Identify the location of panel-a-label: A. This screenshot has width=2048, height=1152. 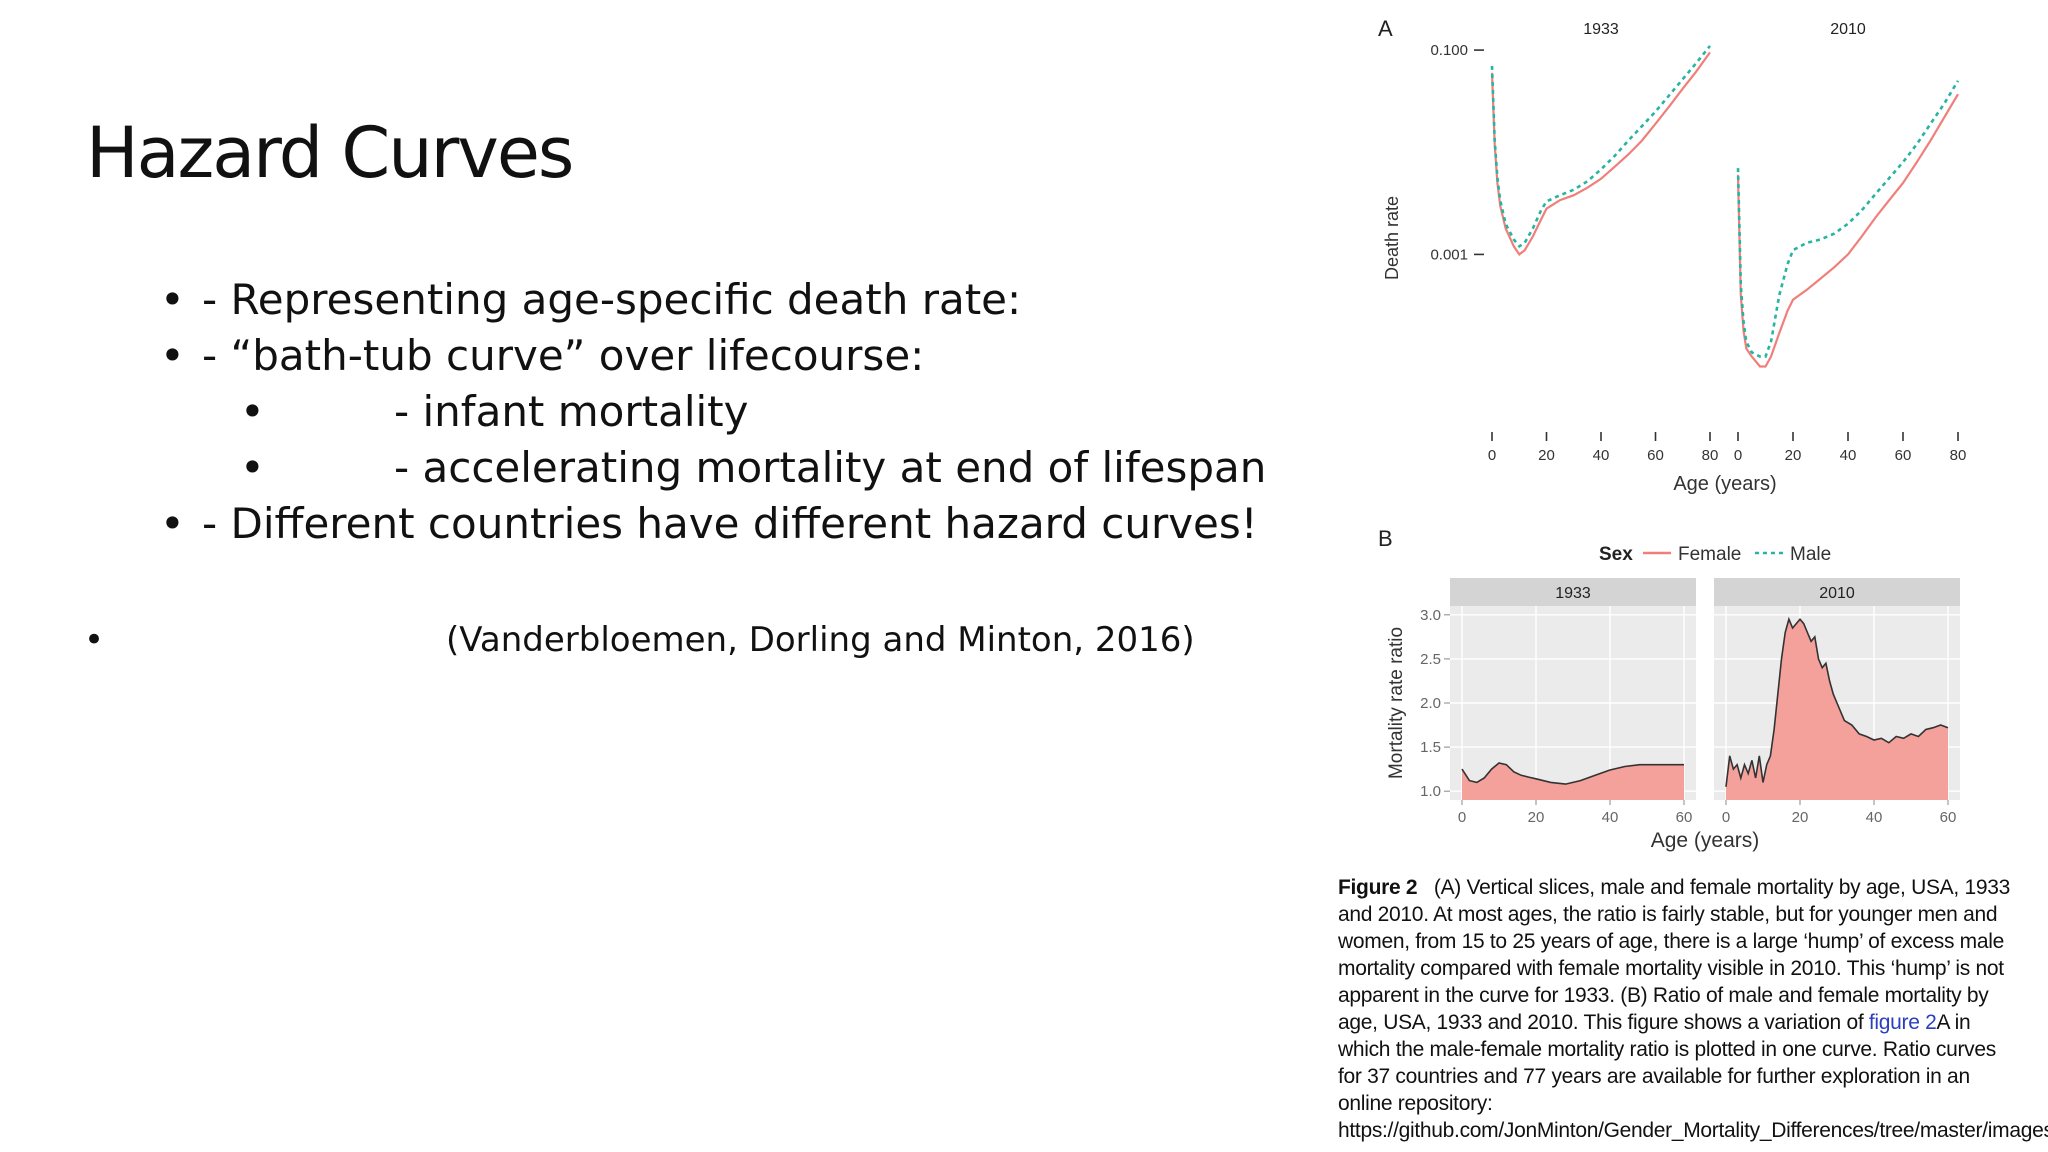
(1385, 28).